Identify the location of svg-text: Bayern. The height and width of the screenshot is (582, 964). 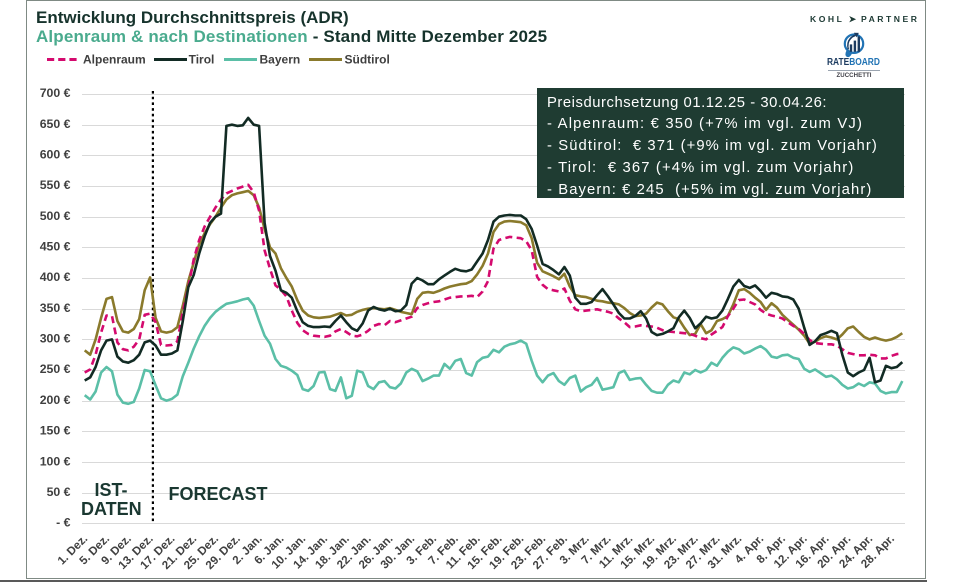
(280, 60).